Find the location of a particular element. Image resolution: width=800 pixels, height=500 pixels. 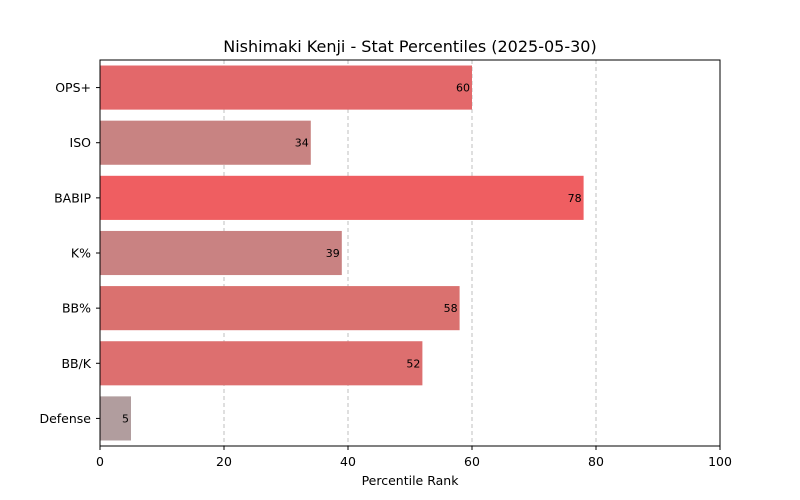

value-label: 58 is located at coordinates (451, 308).